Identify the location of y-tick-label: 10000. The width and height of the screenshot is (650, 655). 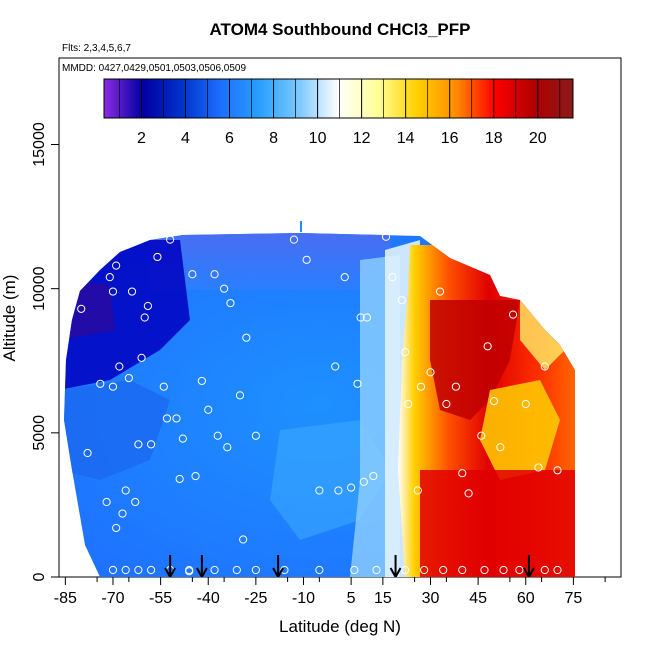
(39, 288).